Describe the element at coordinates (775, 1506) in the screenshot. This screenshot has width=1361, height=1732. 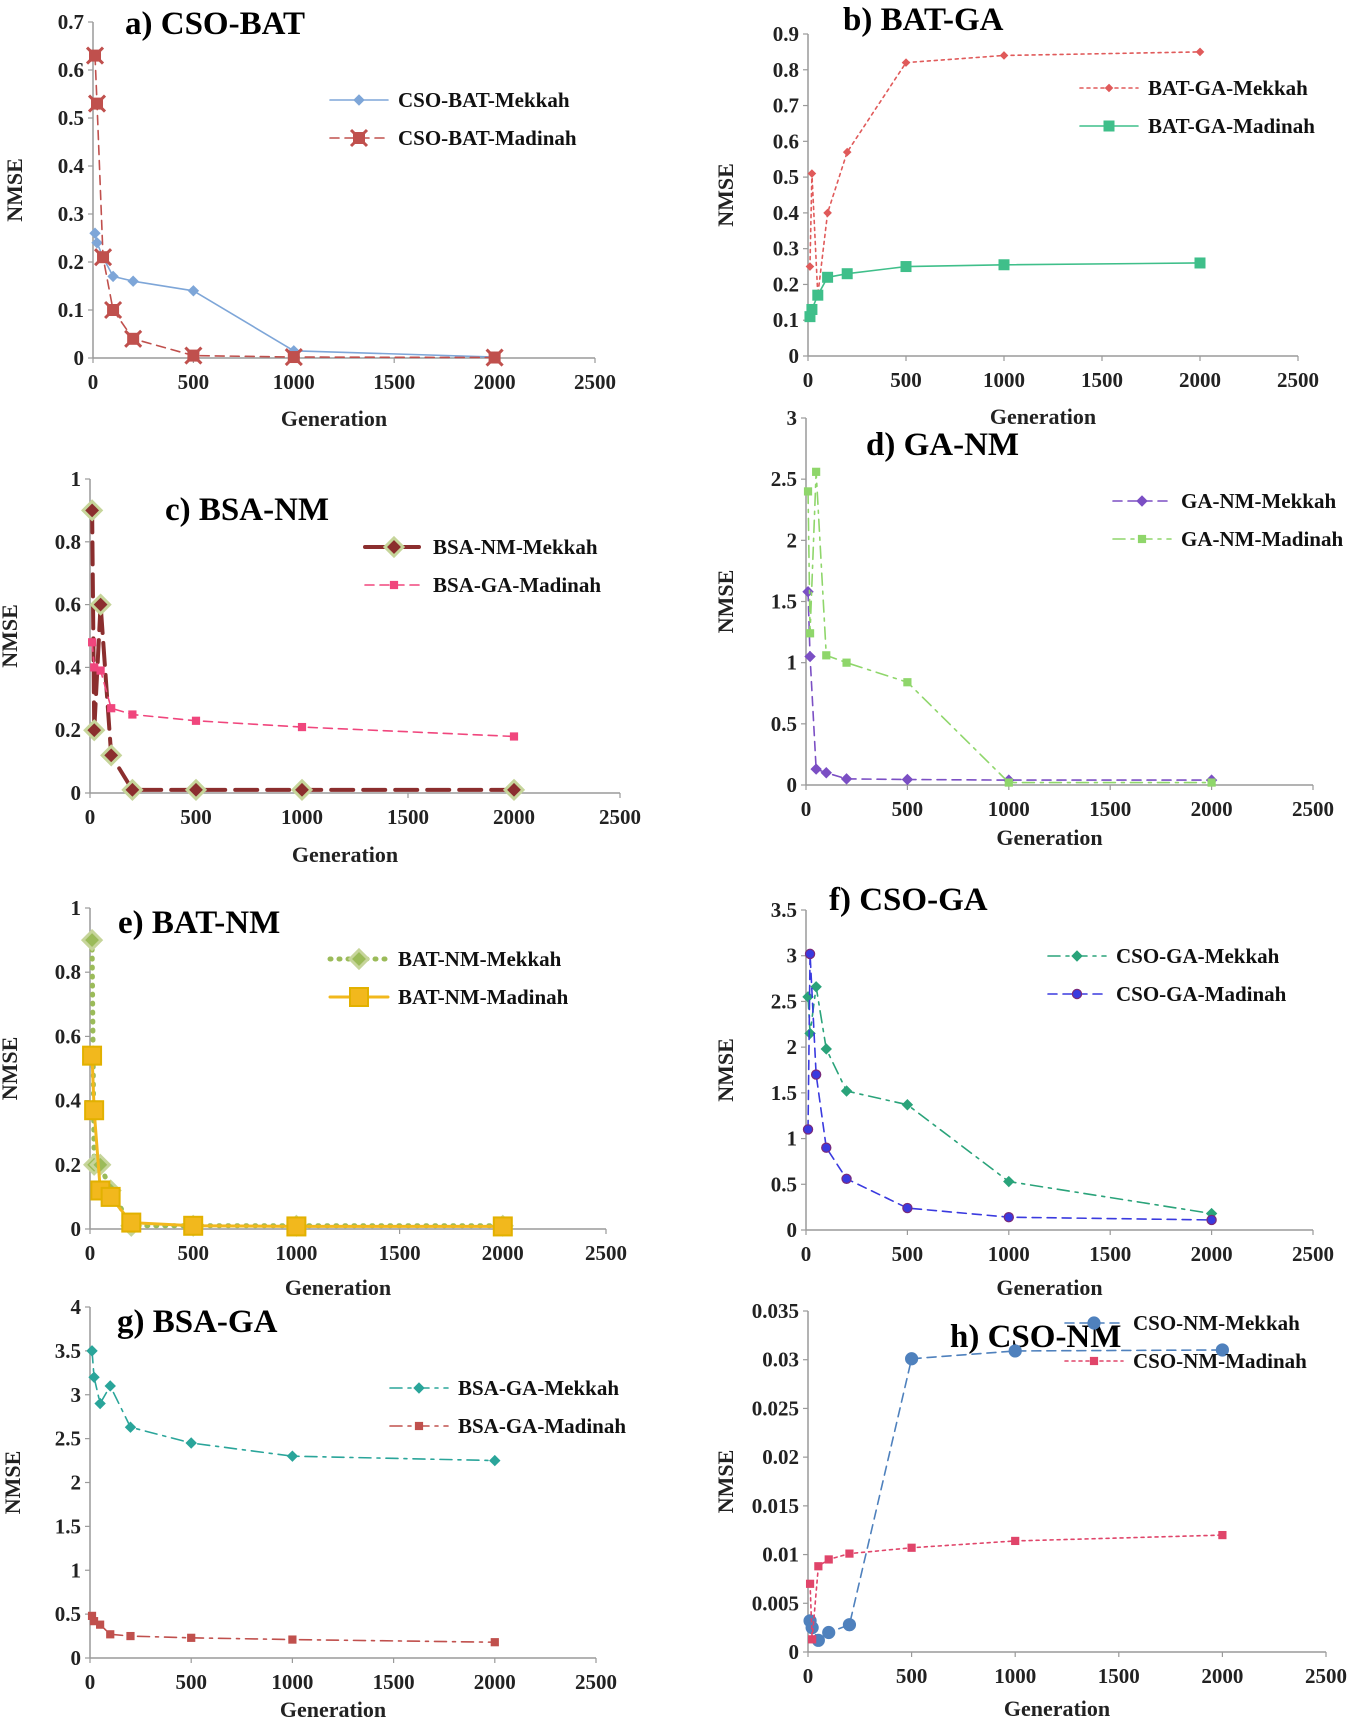
I see `y-tick-label: 0.015` at that location.